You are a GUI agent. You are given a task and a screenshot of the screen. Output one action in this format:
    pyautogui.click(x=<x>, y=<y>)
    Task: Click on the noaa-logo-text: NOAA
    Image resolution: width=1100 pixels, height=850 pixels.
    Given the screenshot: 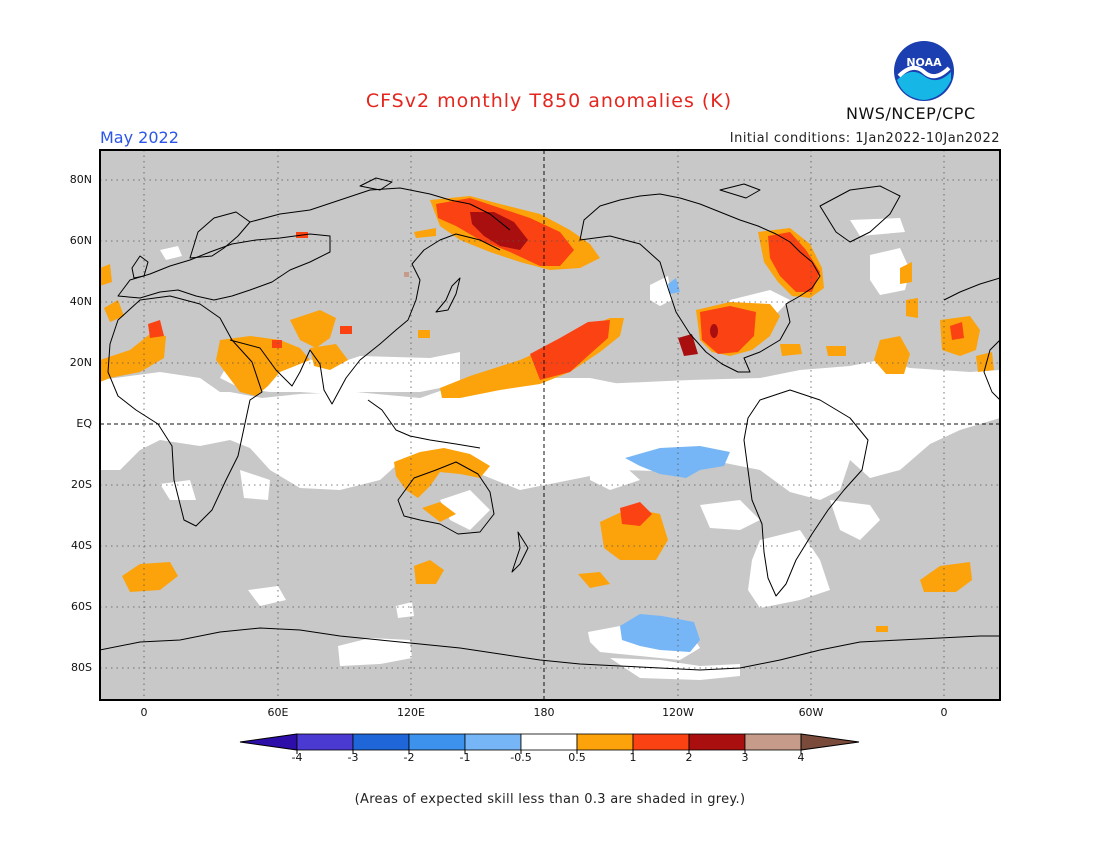 What is the action you would take?
    pyautogui.click(x=924, y=62)
    